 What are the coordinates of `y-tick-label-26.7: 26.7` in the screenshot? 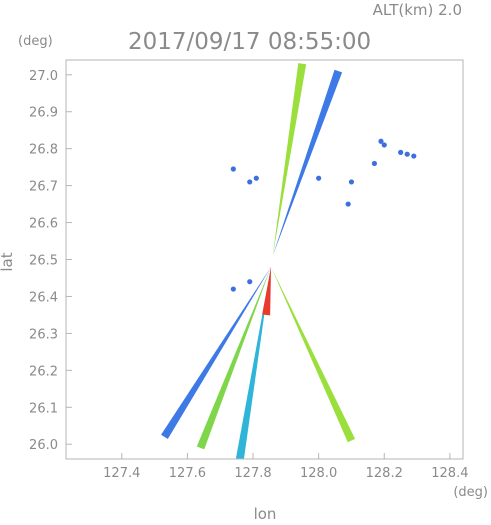 It's located at (43, 187).